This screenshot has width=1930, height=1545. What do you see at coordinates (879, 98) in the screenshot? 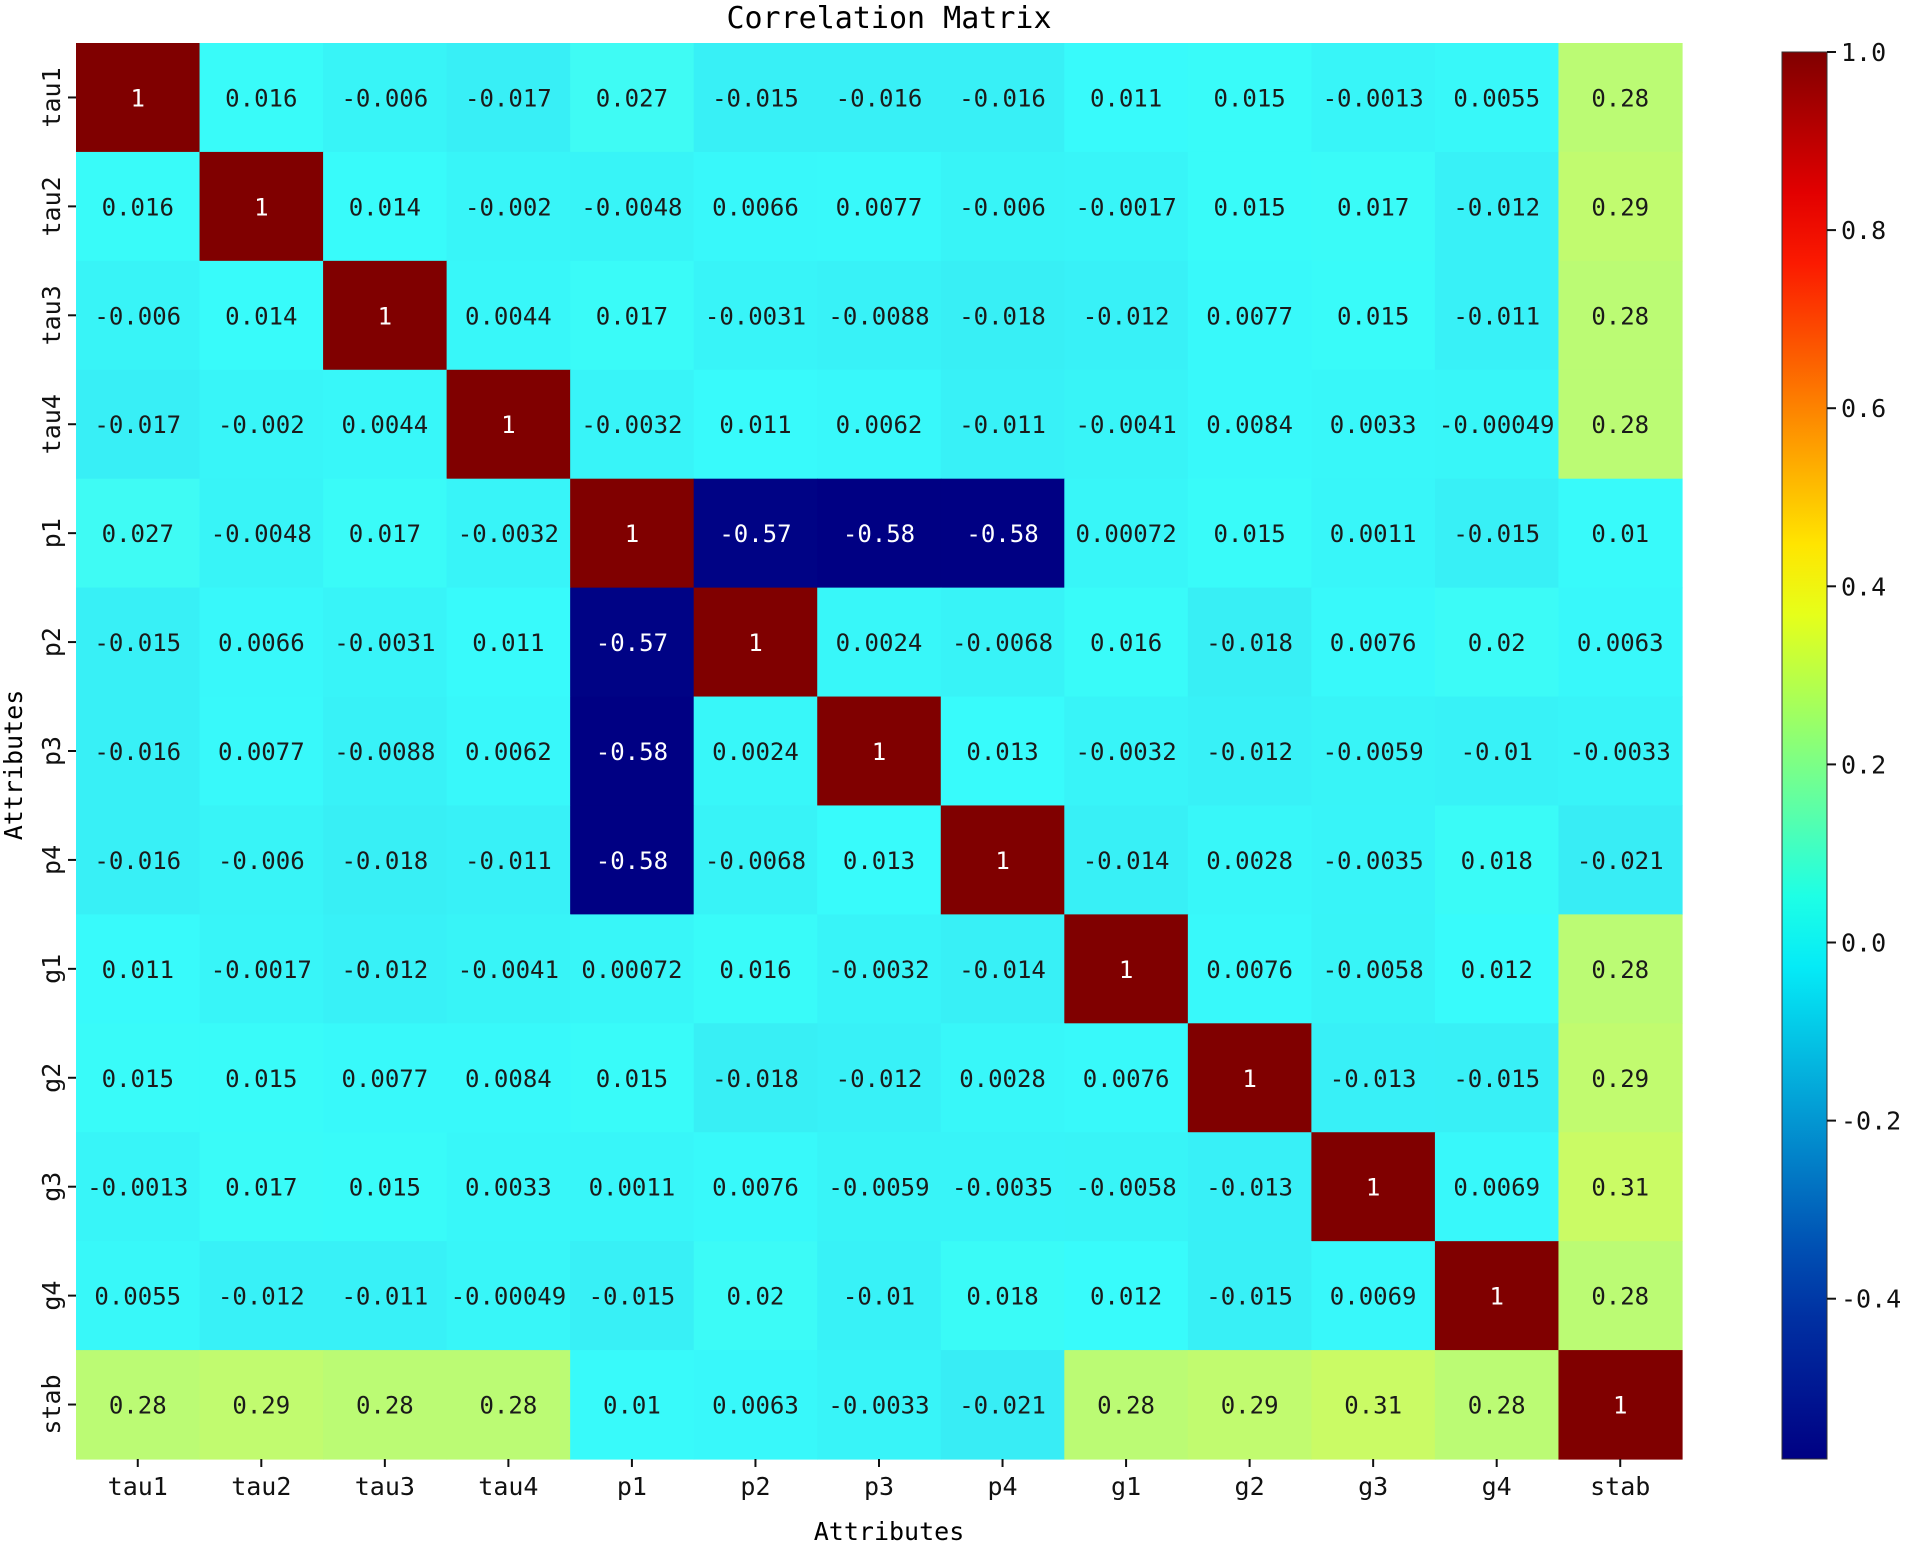
I see `cell-value-tau1-p3: -0.016` at bounding box center [879, 98].